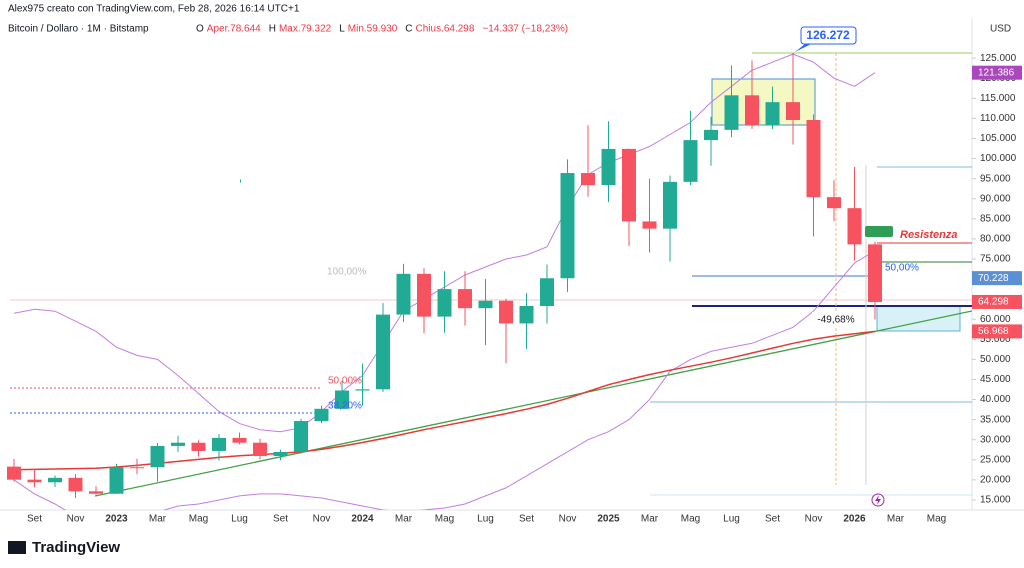  Describe the element at coordinates (995, 359) in the screenshot. I see `y-tick-label: 50.000` at that location.